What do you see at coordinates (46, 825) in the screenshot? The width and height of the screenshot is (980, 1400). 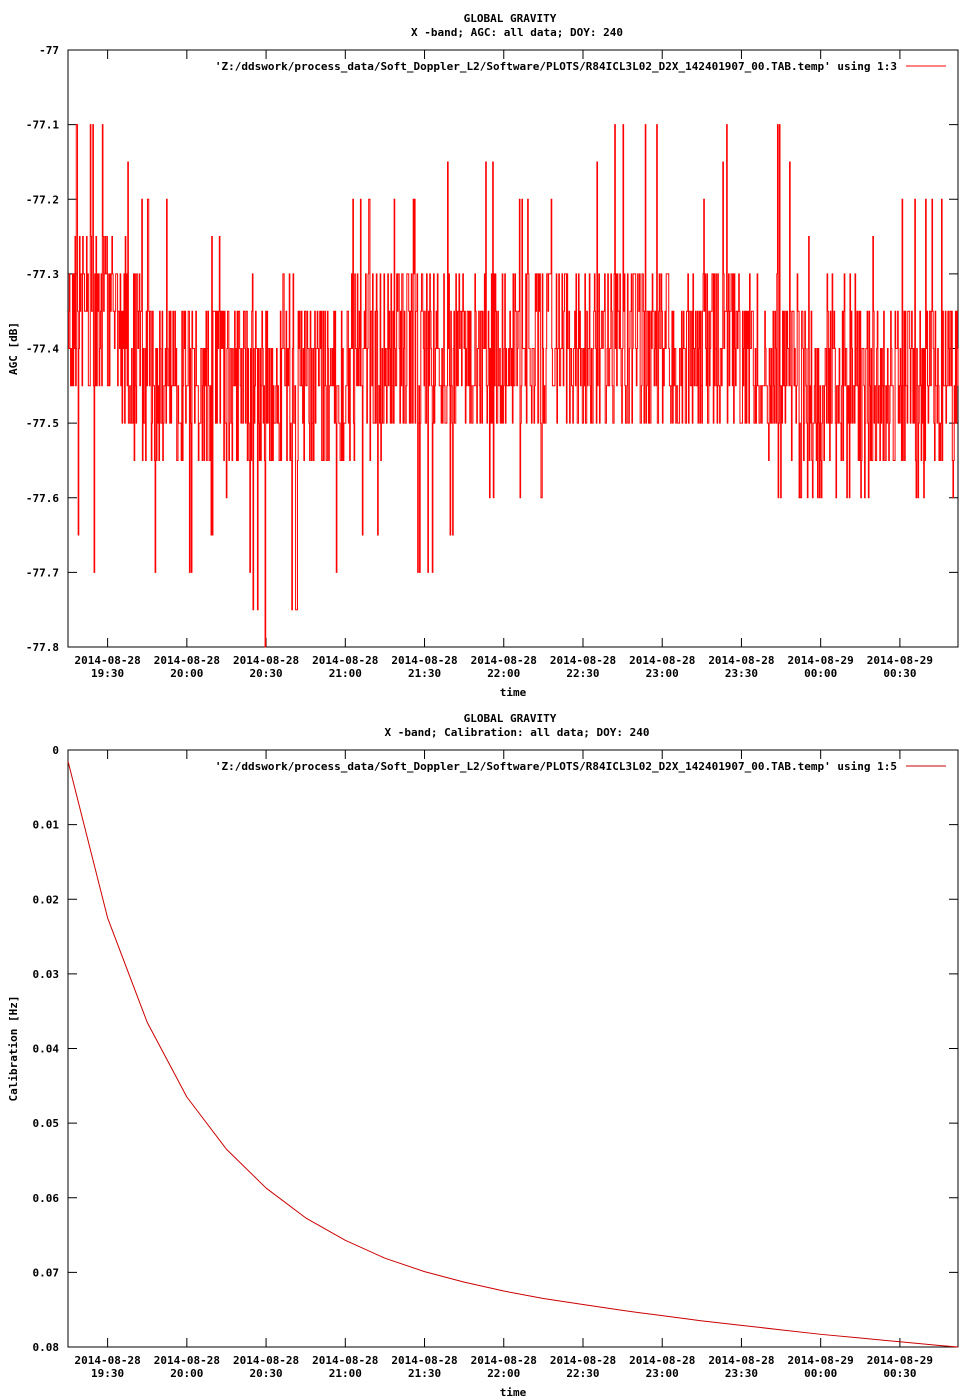 I see `y-tick-label: 0.01` at bounding box center [46, 825].